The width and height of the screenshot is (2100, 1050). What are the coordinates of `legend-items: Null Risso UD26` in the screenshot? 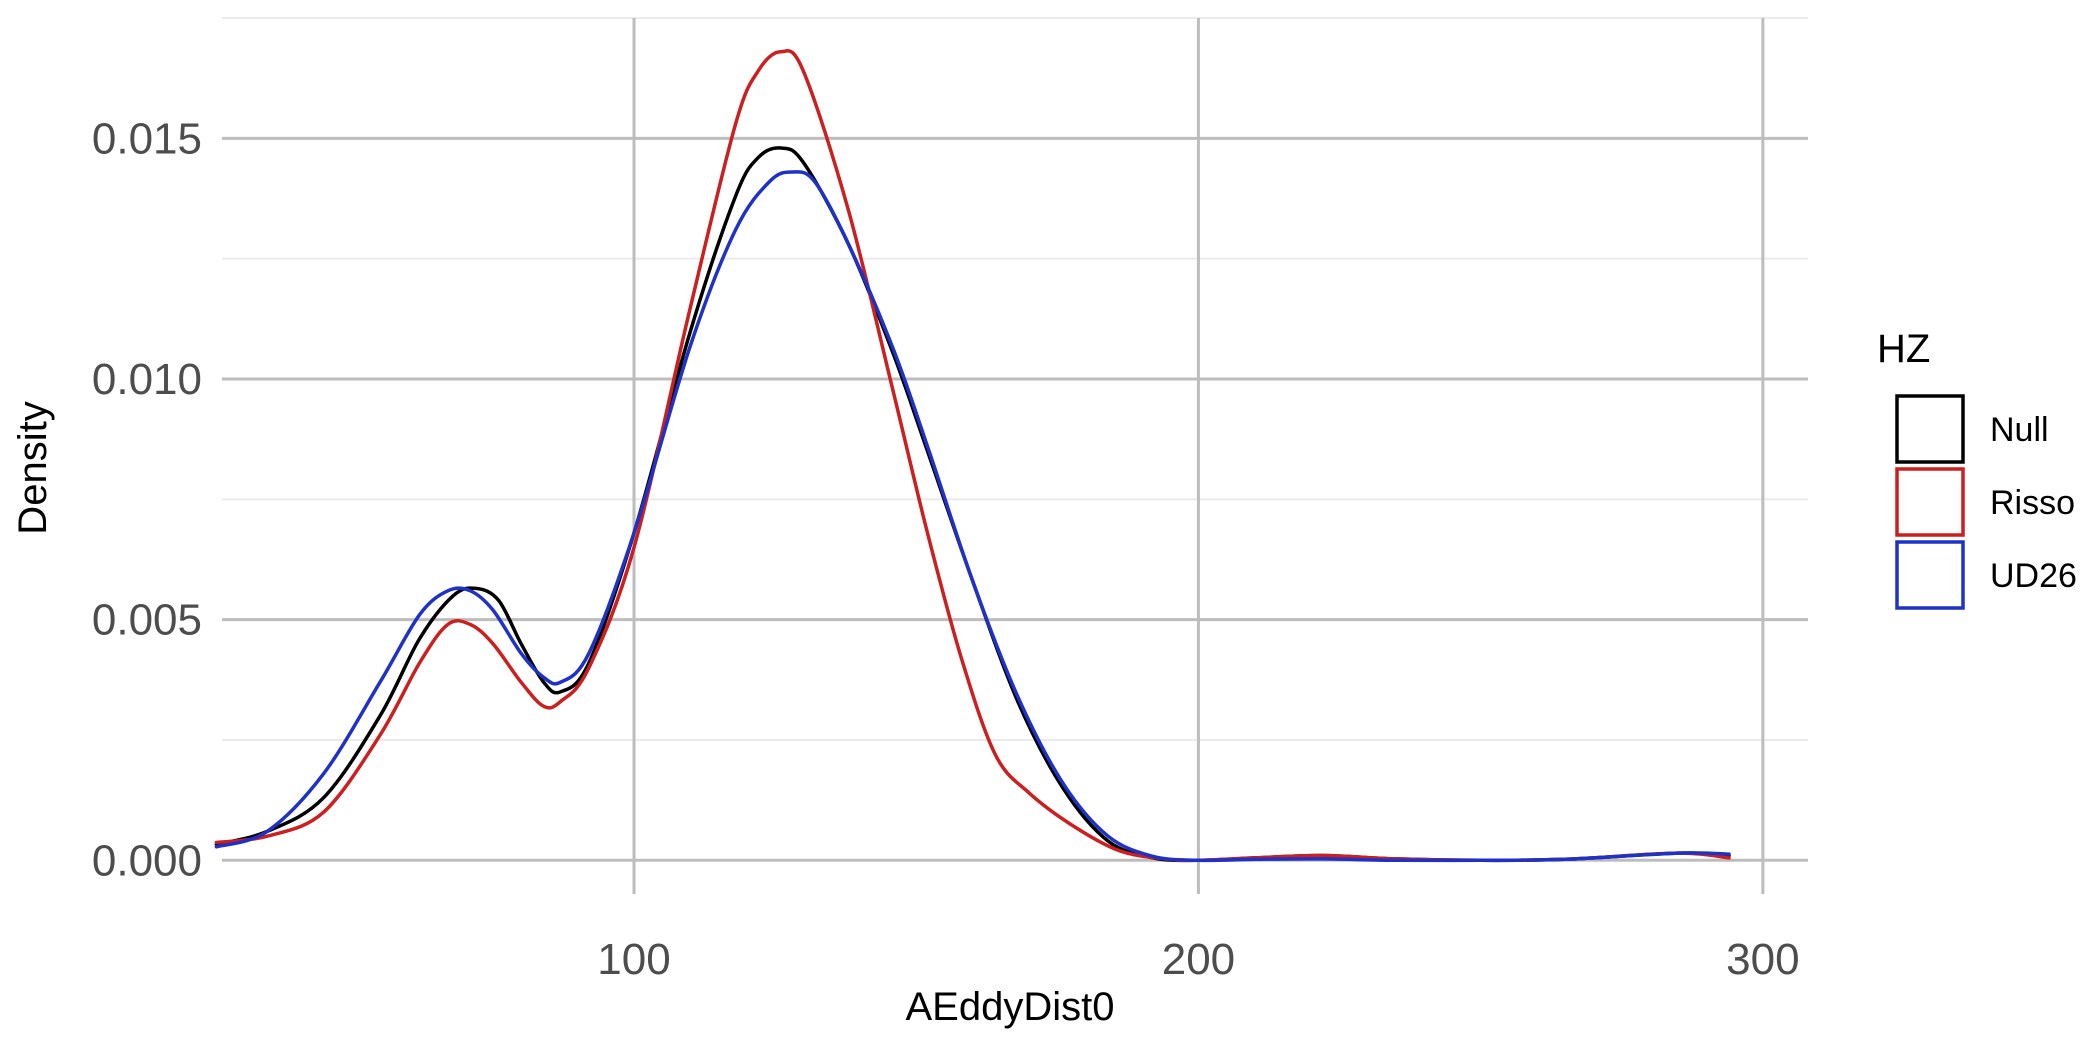 It's located at (1986, 502).